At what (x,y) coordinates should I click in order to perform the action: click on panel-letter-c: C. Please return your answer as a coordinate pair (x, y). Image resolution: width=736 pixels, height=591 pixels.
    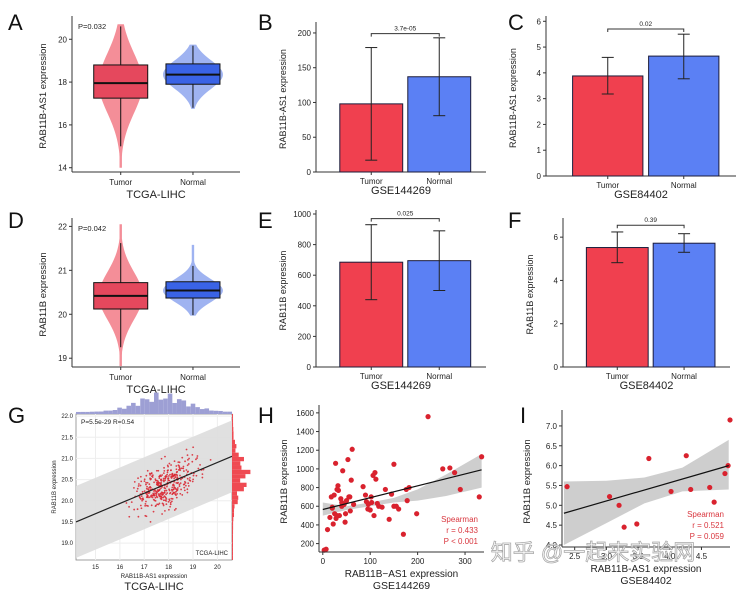
    Looking at the image, I should click on (516, 22).